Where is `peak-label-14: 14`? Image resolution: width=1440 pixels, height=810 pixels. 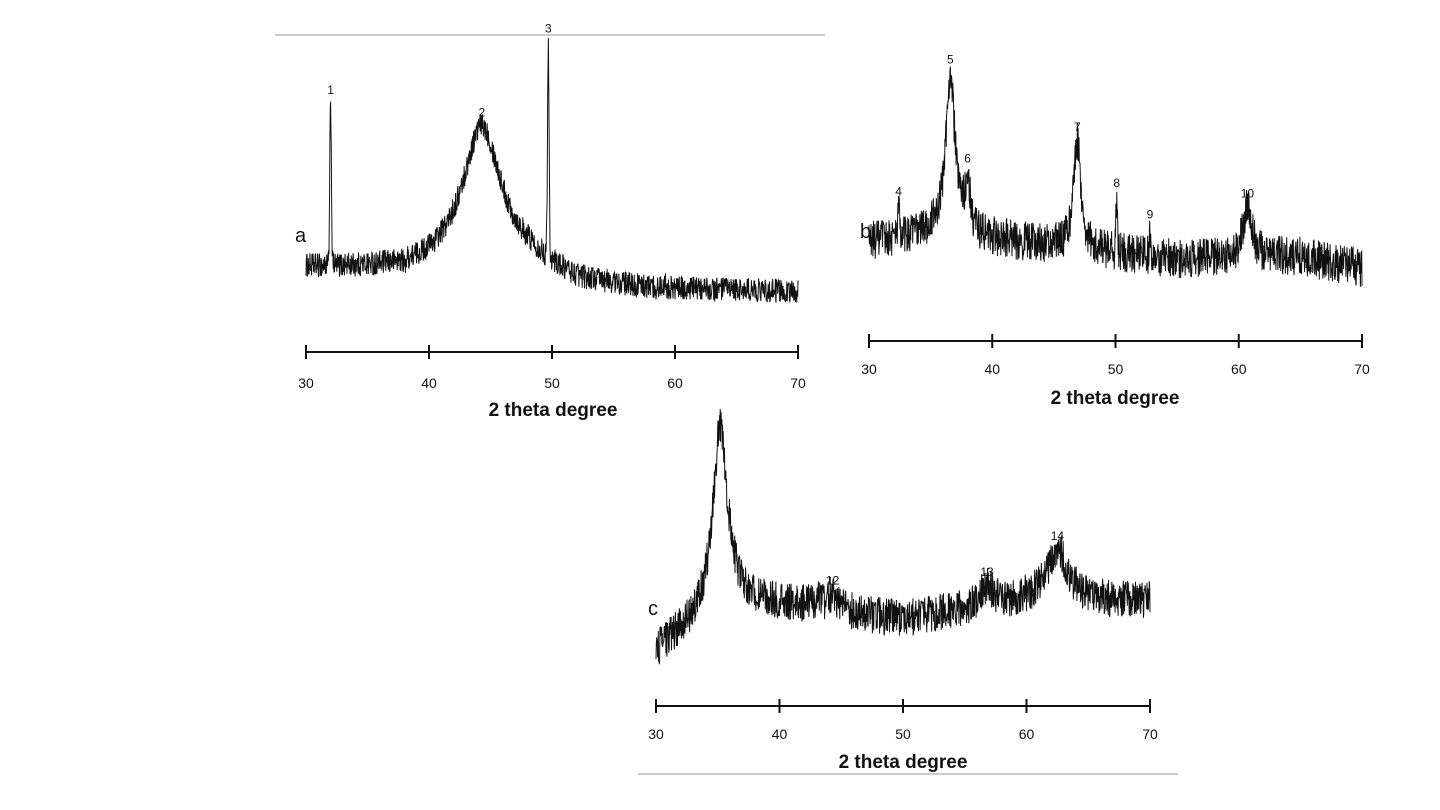
peak-label-14: 14 is located at coordinates (1058, 536).